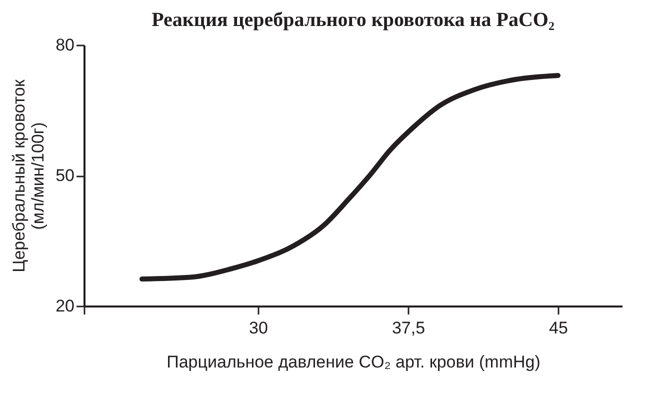 Image resolution: width=661 pixels, height=403 pixels. I want to click on y-axis-title: Церебральный кровоток (мл/мин/100г), so click(29, 175).